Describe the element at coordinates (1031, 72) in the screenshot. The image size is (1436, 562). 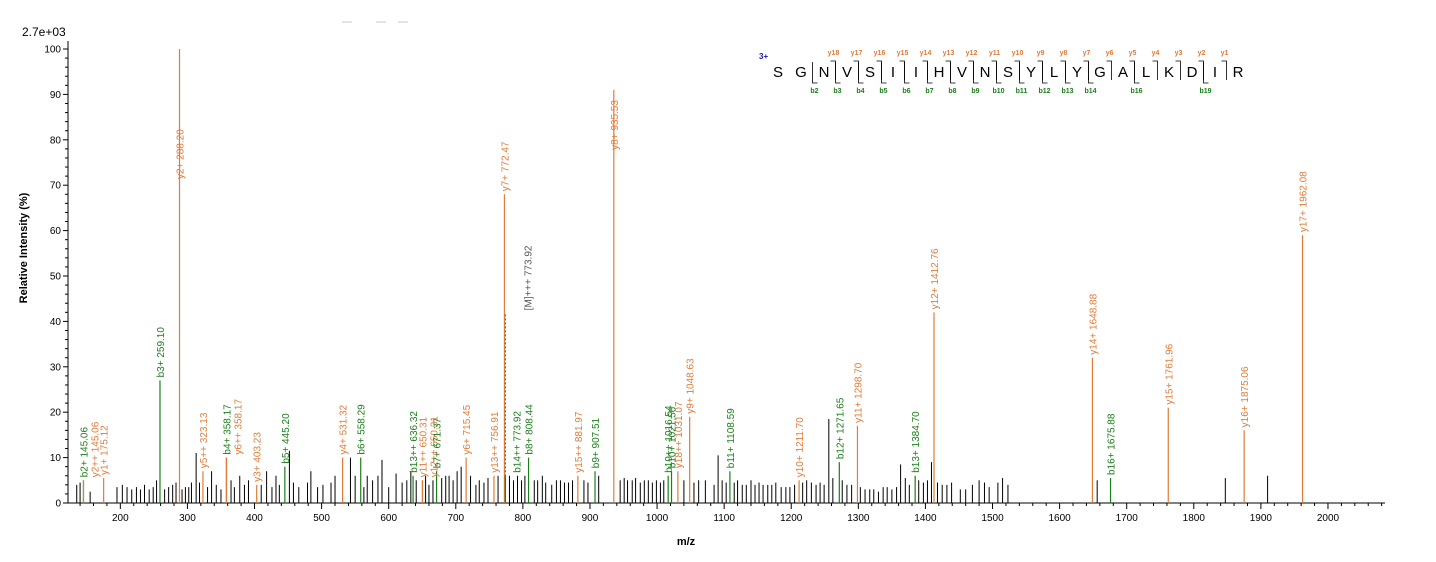
I see `residue: Y` at that location.